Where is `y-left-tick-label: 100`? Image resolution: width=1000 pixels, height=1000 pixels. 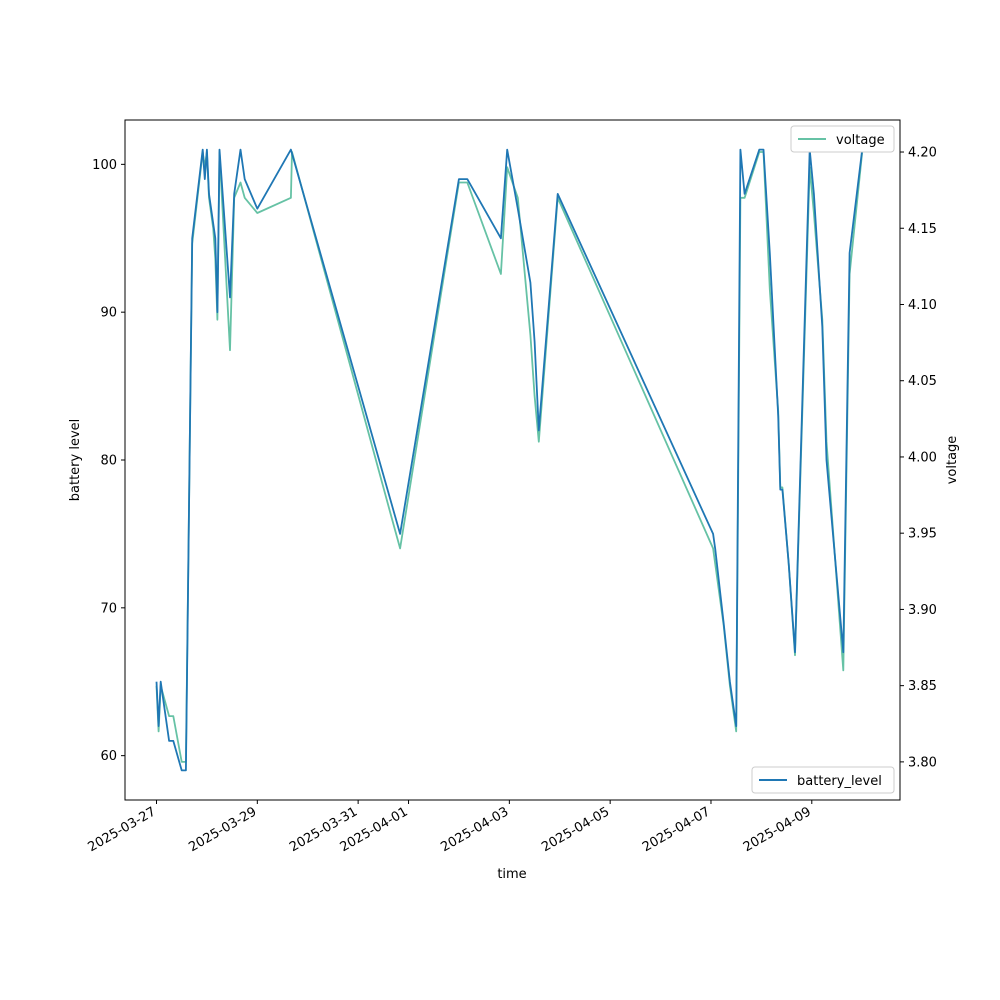
y-left-tick-label: 100 is located at coordinates (104, 165).